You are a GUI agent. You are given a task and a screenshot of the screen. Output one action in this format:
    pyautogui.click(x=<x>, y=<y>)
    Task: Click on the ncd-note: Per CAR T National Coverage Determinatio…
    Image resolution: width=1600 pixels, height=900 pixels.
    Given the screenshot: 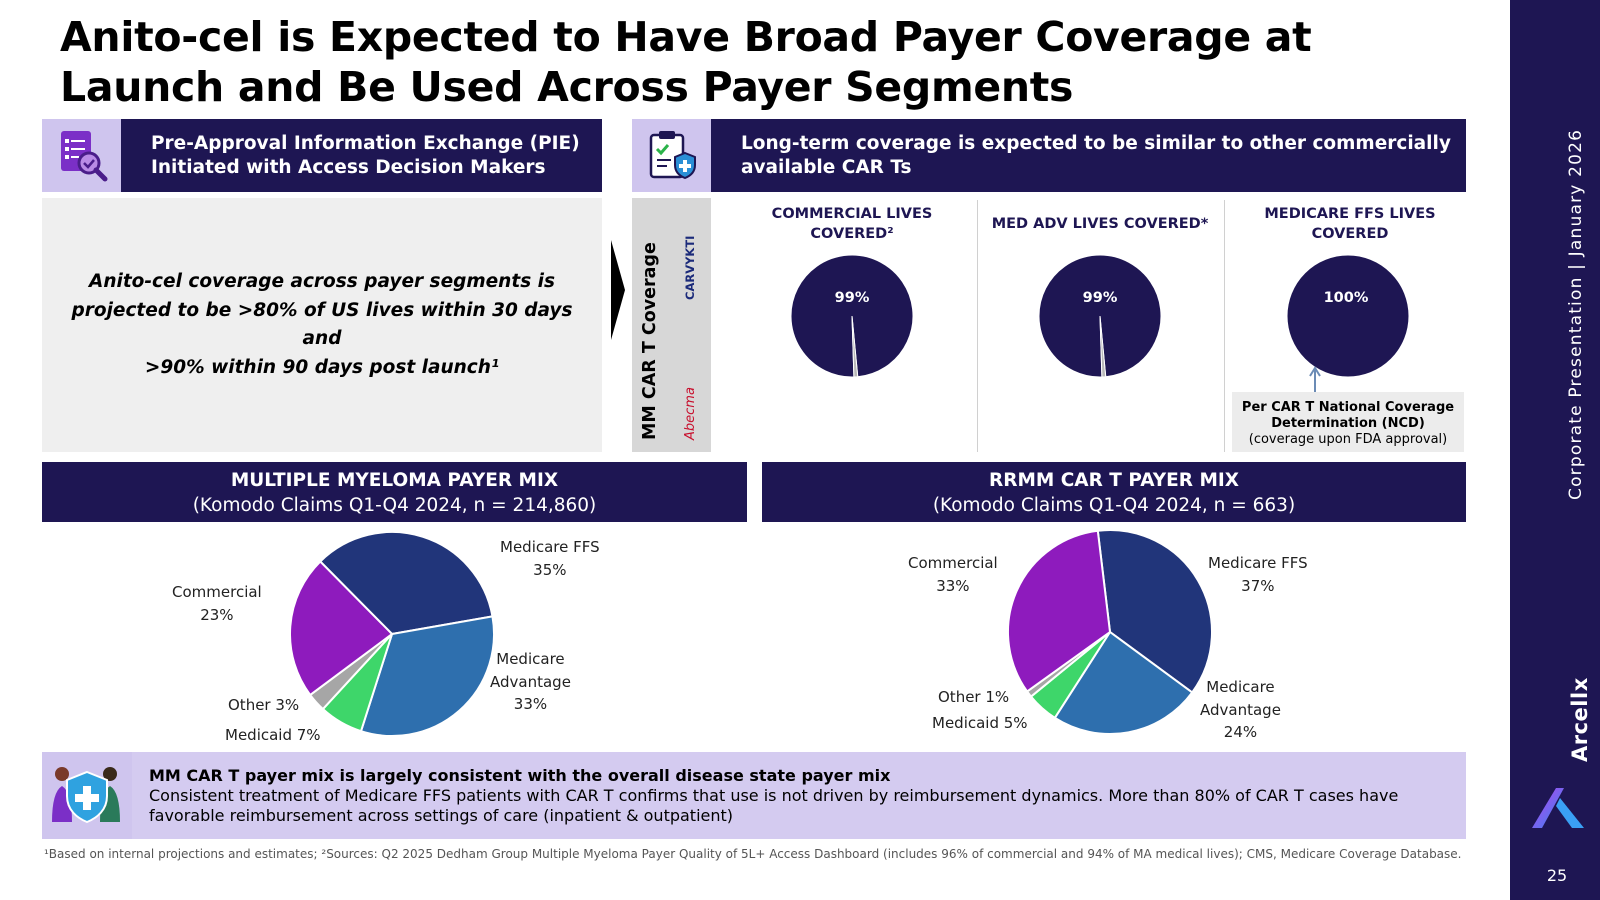 What is the action you would take?
    pyautogui.click(x=1348, y=422)
    